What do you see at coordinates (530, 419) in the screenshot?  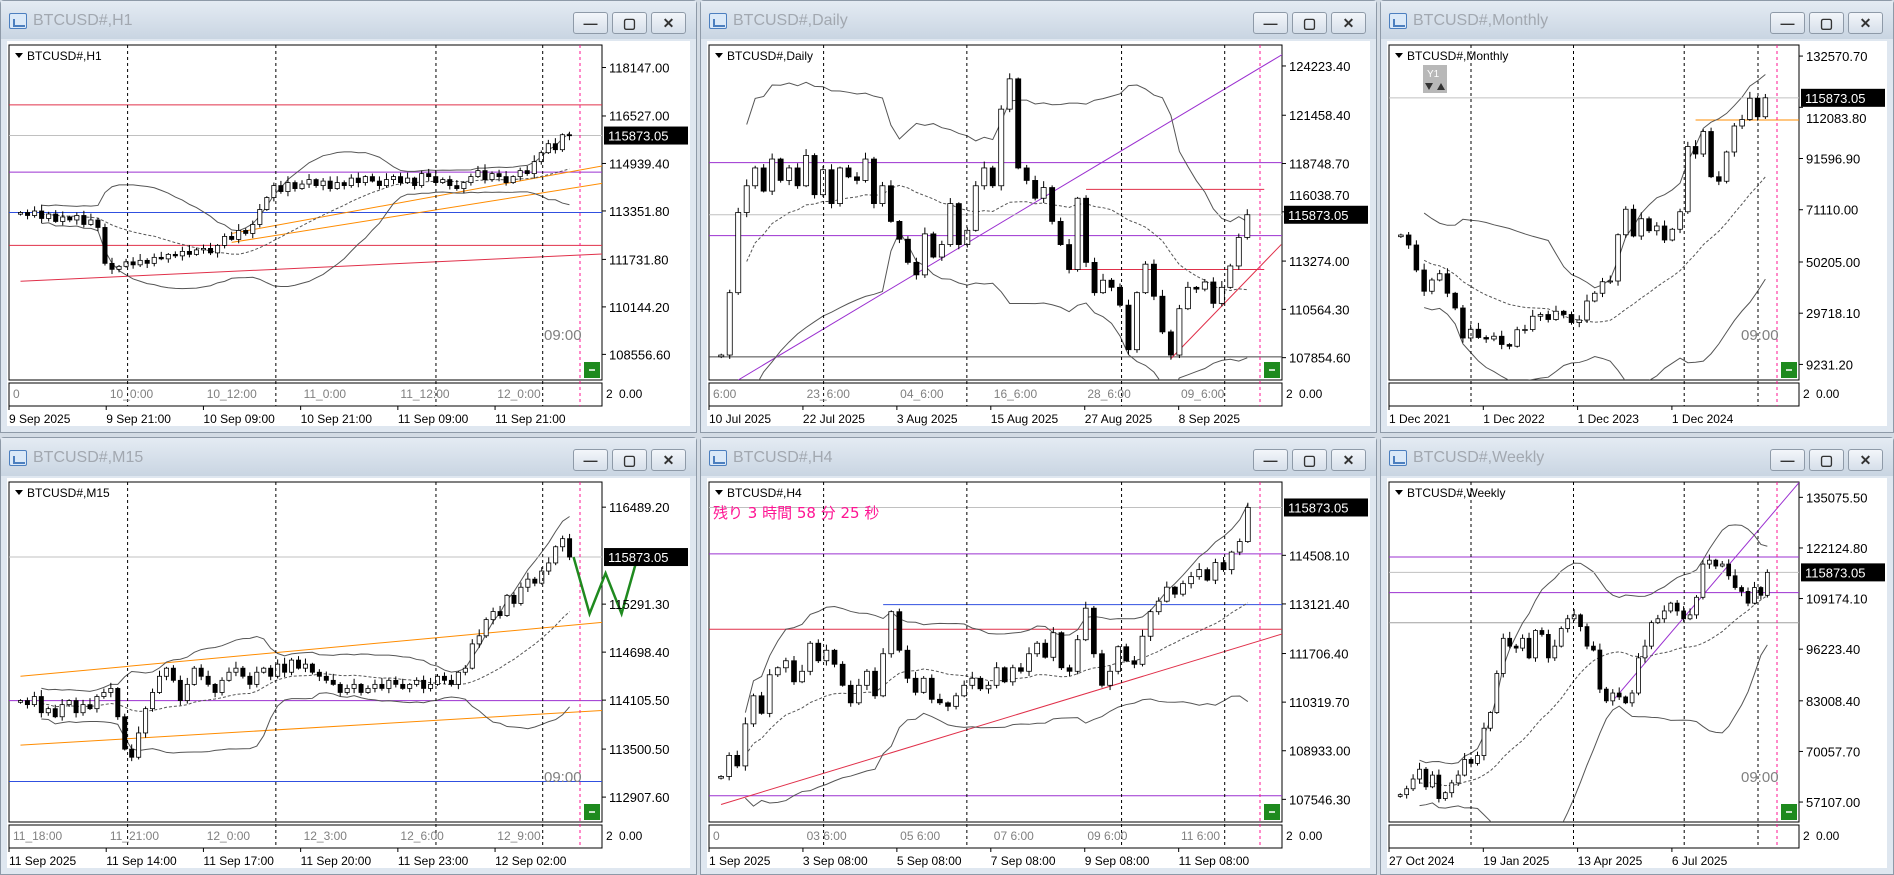 I see `time-axis-label: 11 Sep 21:00` at bounding box center [530, 419].